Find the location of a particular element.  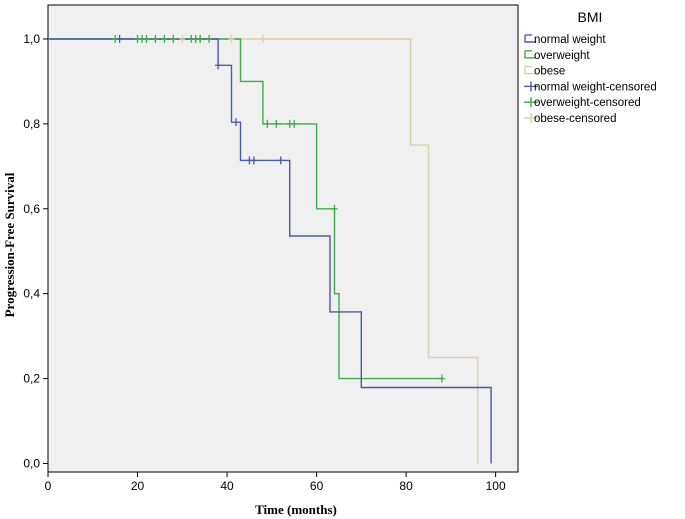

x-tick-label: 100 is located at coordinates (496, 486).